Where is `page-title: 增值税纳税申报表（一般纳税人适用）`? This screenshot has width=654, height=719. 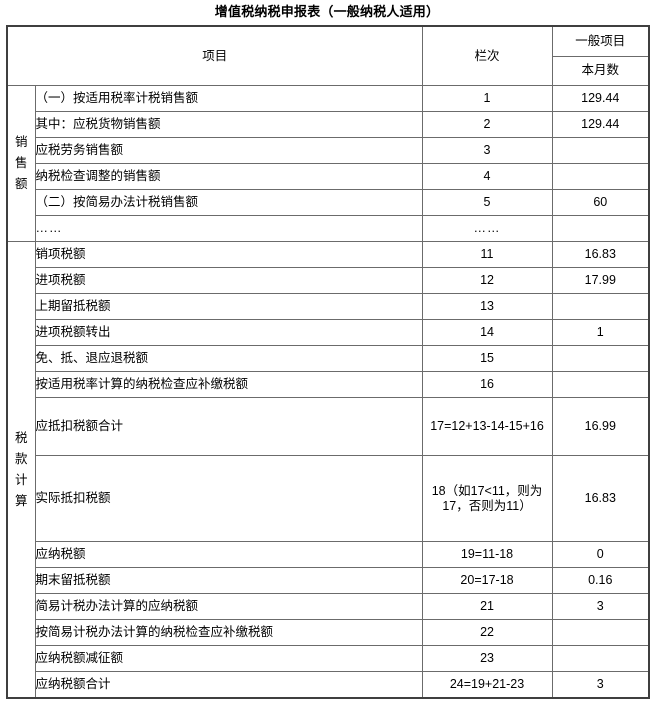 page-title: 增值税纳税申报表（一般纳税人适用） is located at coordinates (327, 11).